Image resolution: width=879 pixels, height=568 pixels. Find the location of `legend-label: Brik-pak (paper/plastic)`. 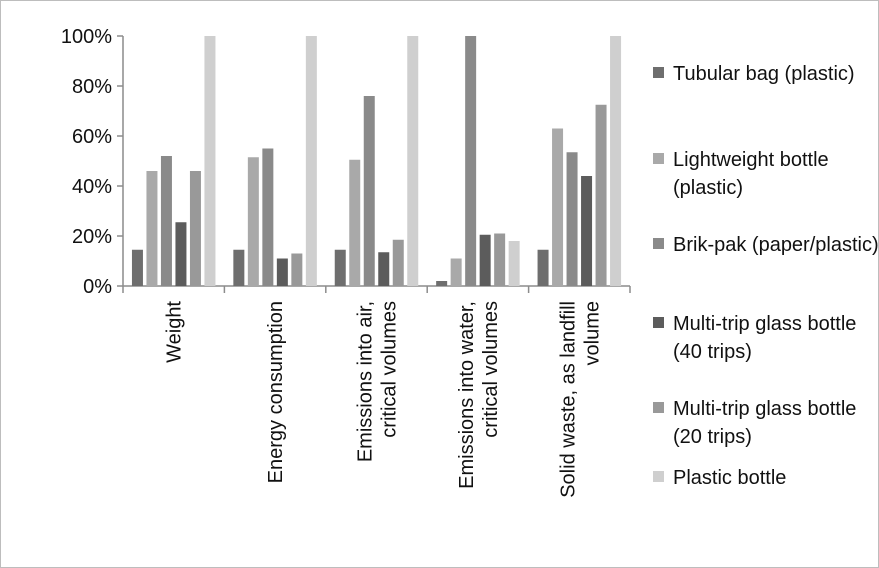

legend-label: Brik-pak (paper/plastic) is located at coordinates (775, 245).